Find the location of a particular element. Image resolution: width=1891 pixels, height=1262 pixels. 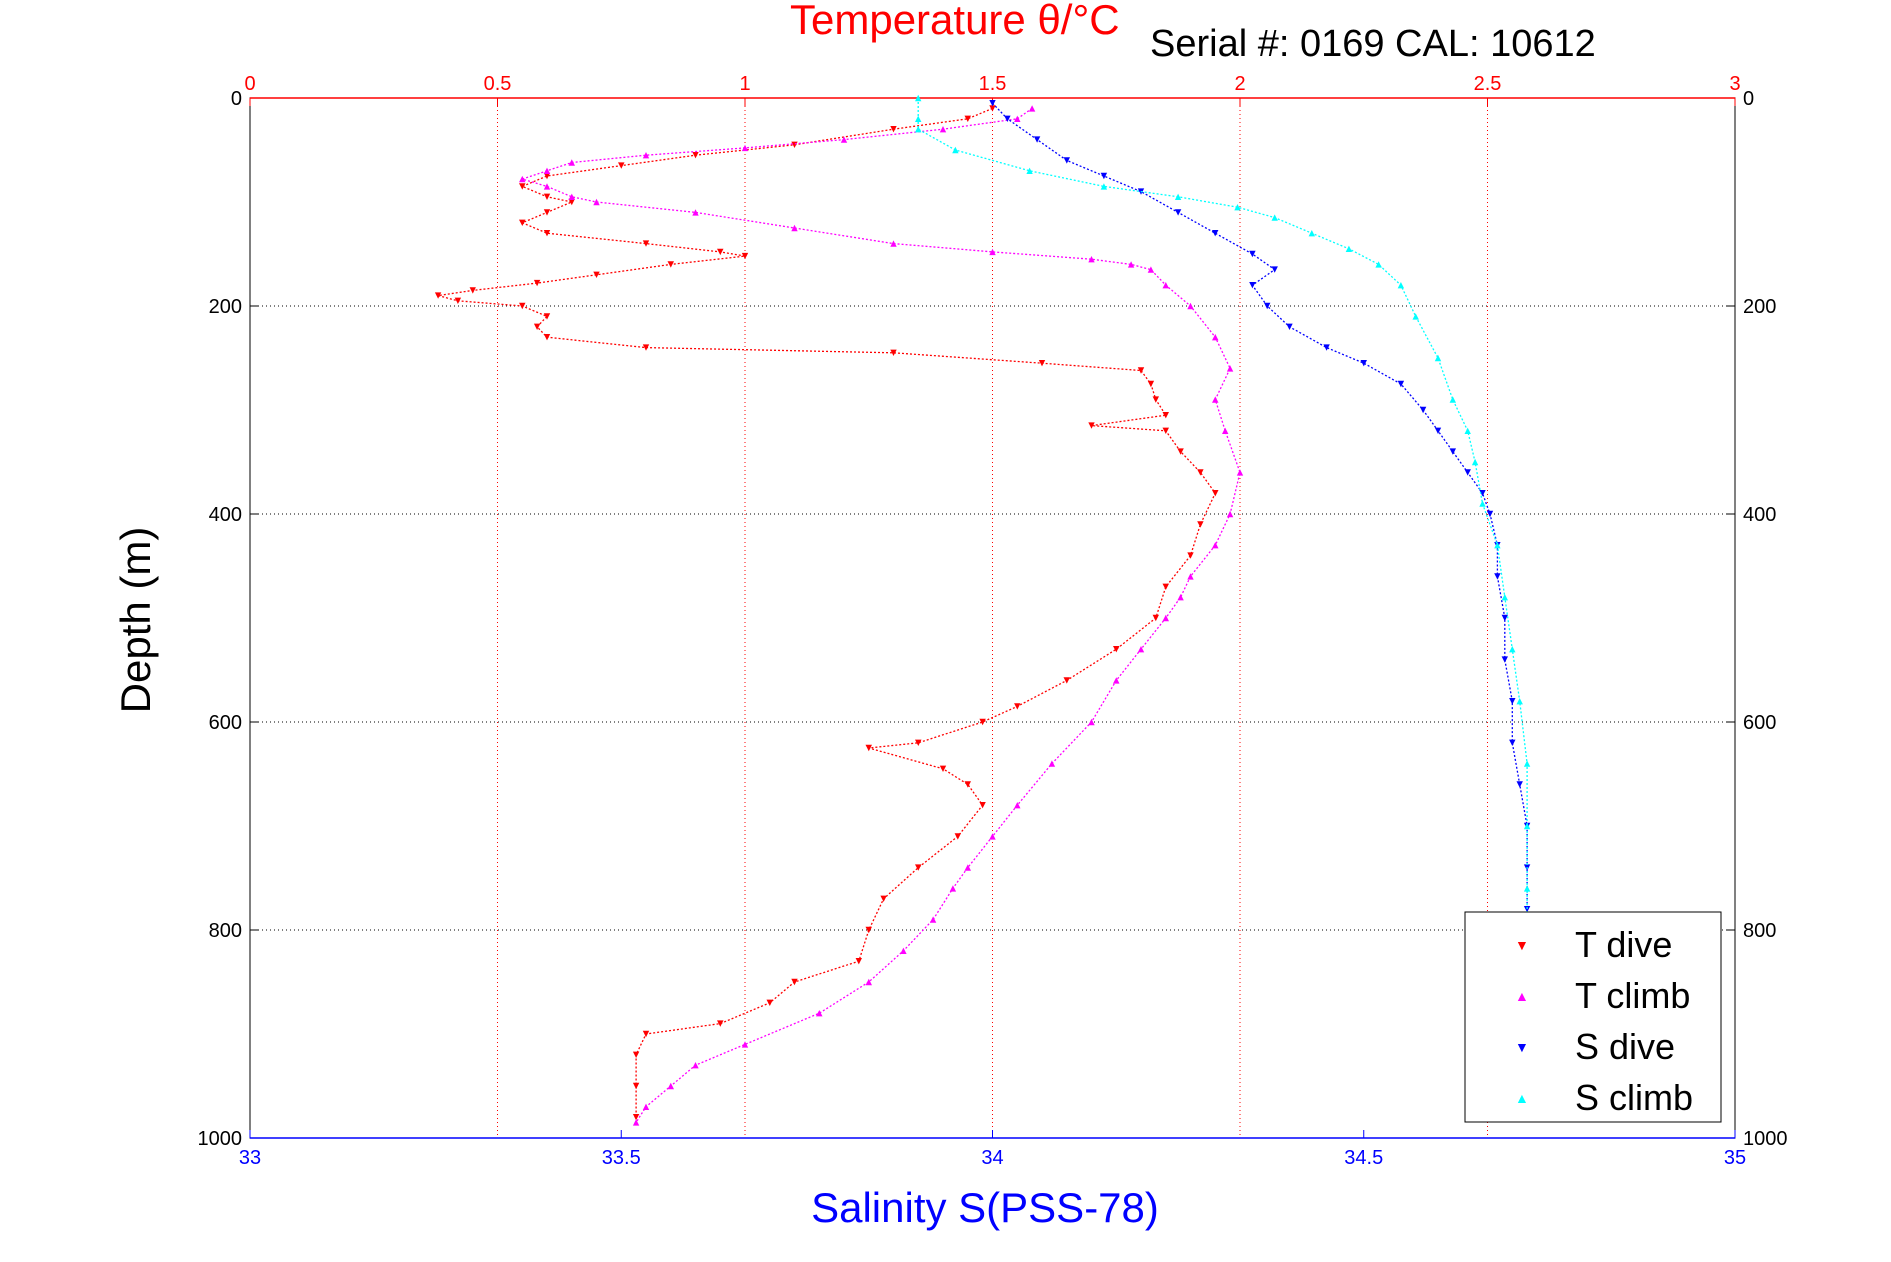

x-tick-label-top-2: 2 is located at coordinates (1239, 84).